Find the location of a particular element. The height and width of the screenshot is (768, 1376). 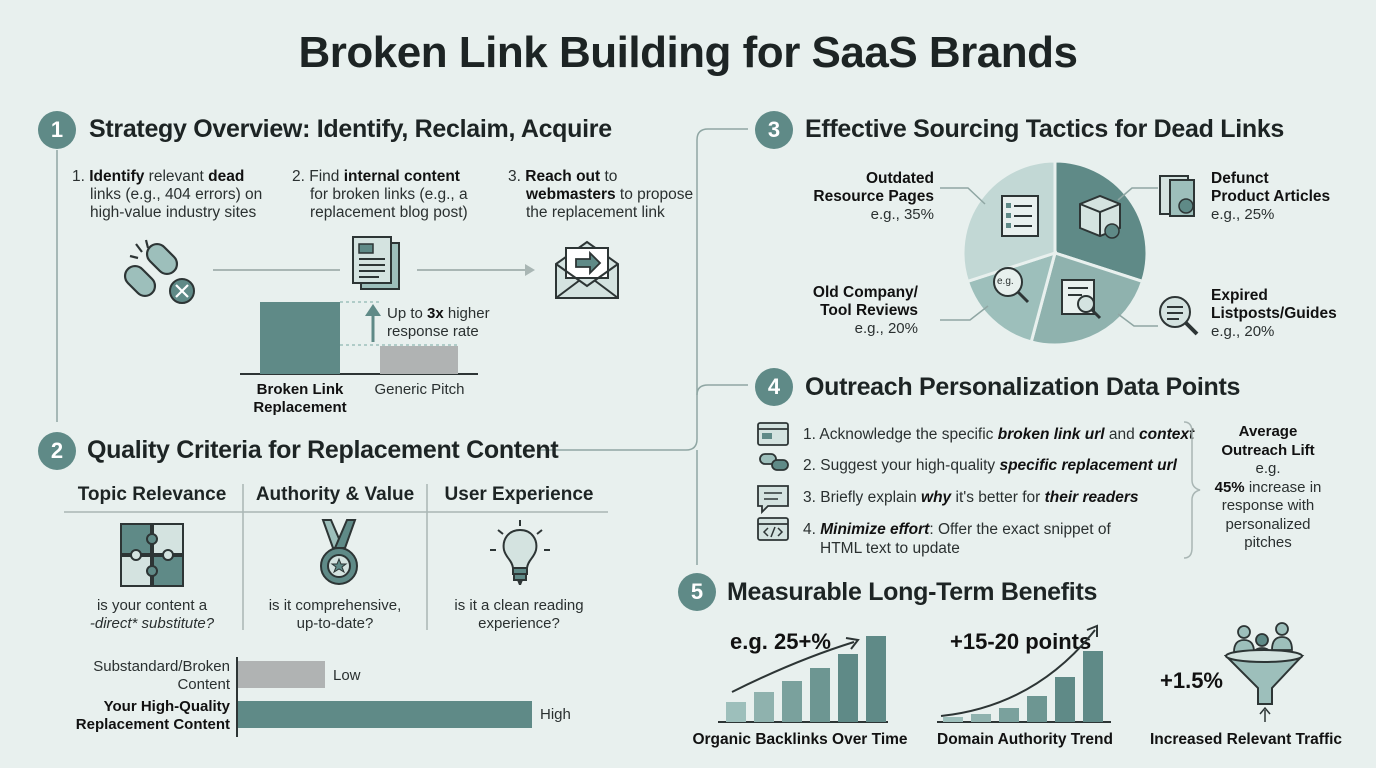

document-list-icon is located at coordinates (1020, 216).